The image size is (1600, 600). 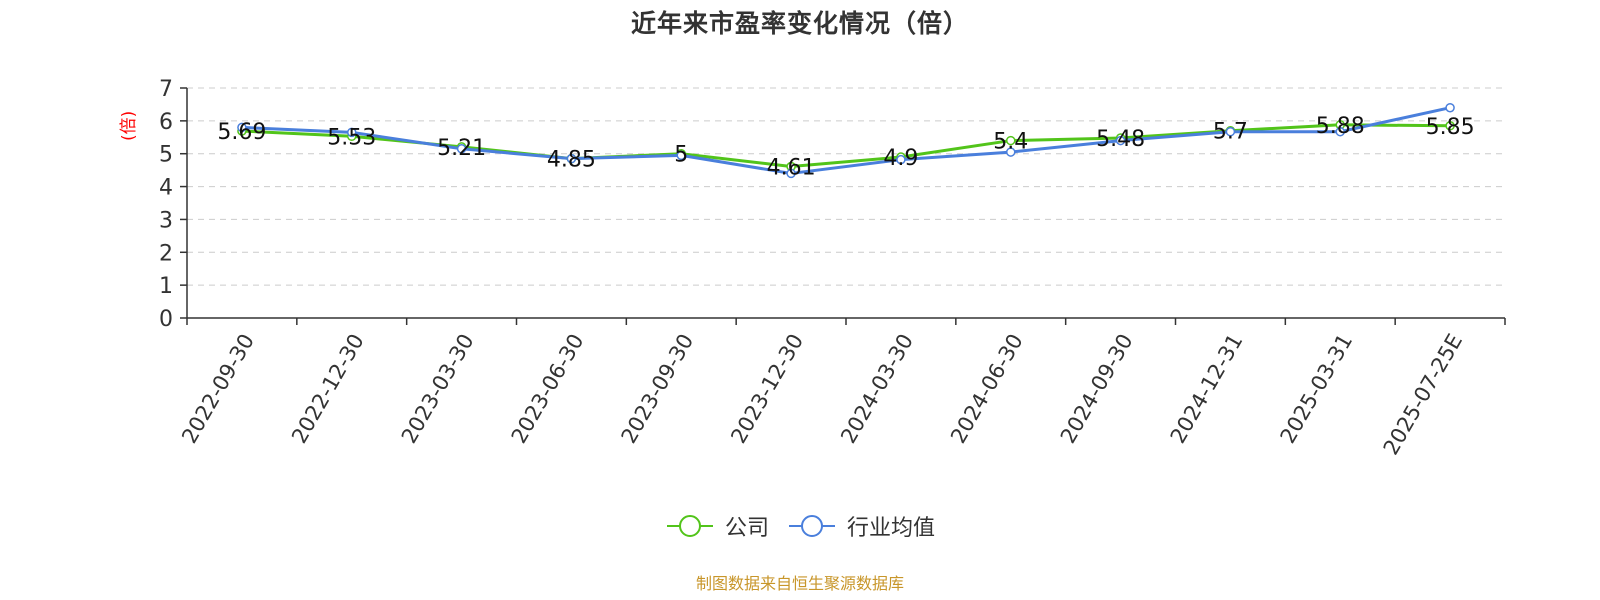 I want to click on x-tick-label: 2025-03-31, so click(x=1317, y=389).